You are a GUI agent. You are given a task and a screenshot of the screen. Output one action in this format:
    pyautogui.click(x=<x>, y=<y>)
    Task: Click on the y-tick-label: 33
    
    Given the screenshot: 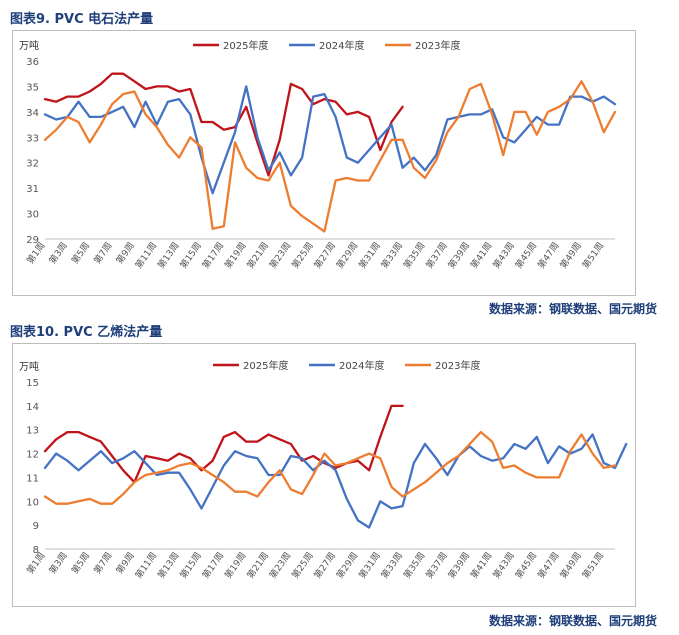 What is the action you would take?
    pyautogui.click(x=32, y=138)
    